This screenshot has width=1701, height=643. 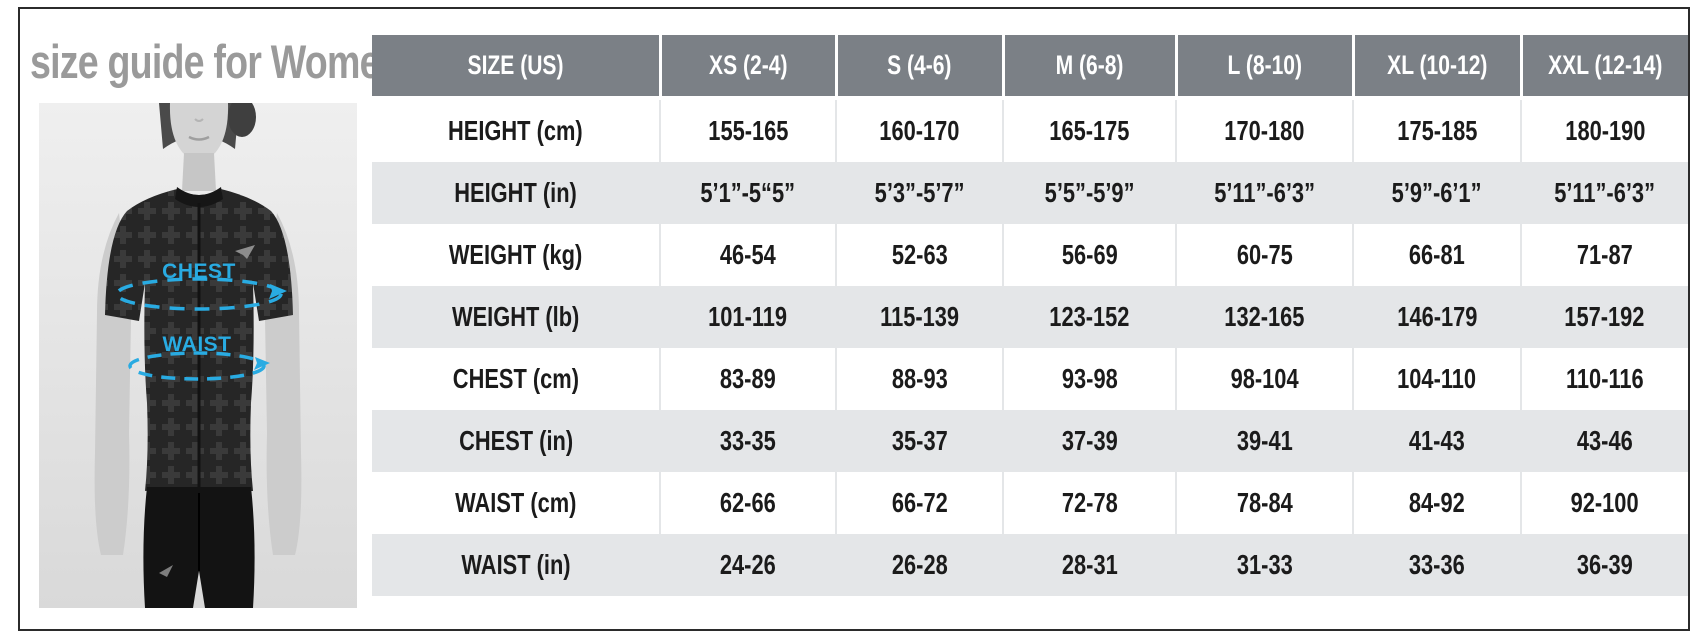 I want to click on row-label: HEIGHT (cm), so click(x=516, y=130).